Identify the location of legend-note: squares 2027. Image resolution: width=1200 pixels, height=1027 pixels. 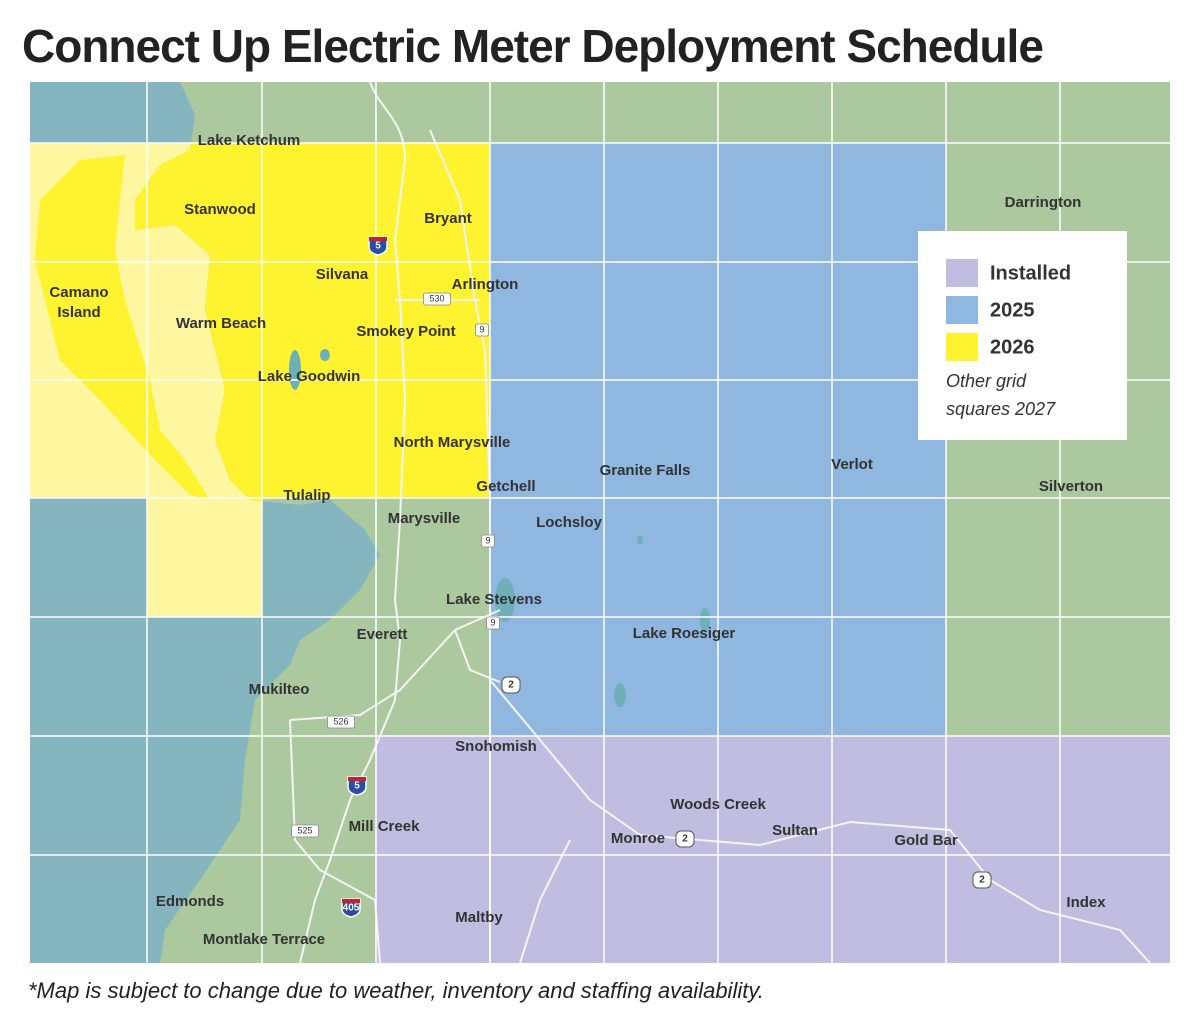
(1001, 409).